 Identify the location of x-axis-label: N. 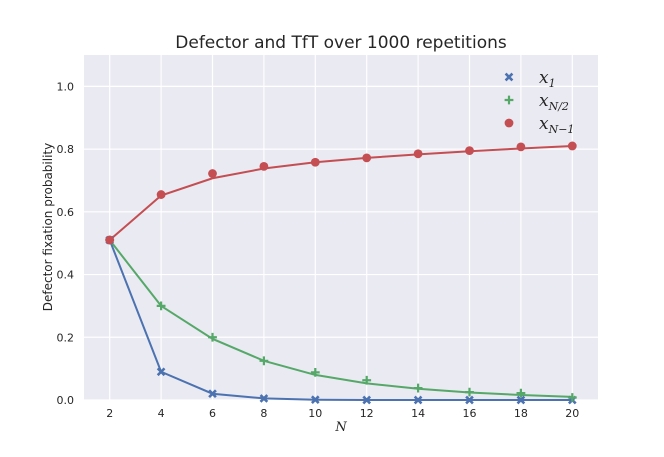
(340, 427).